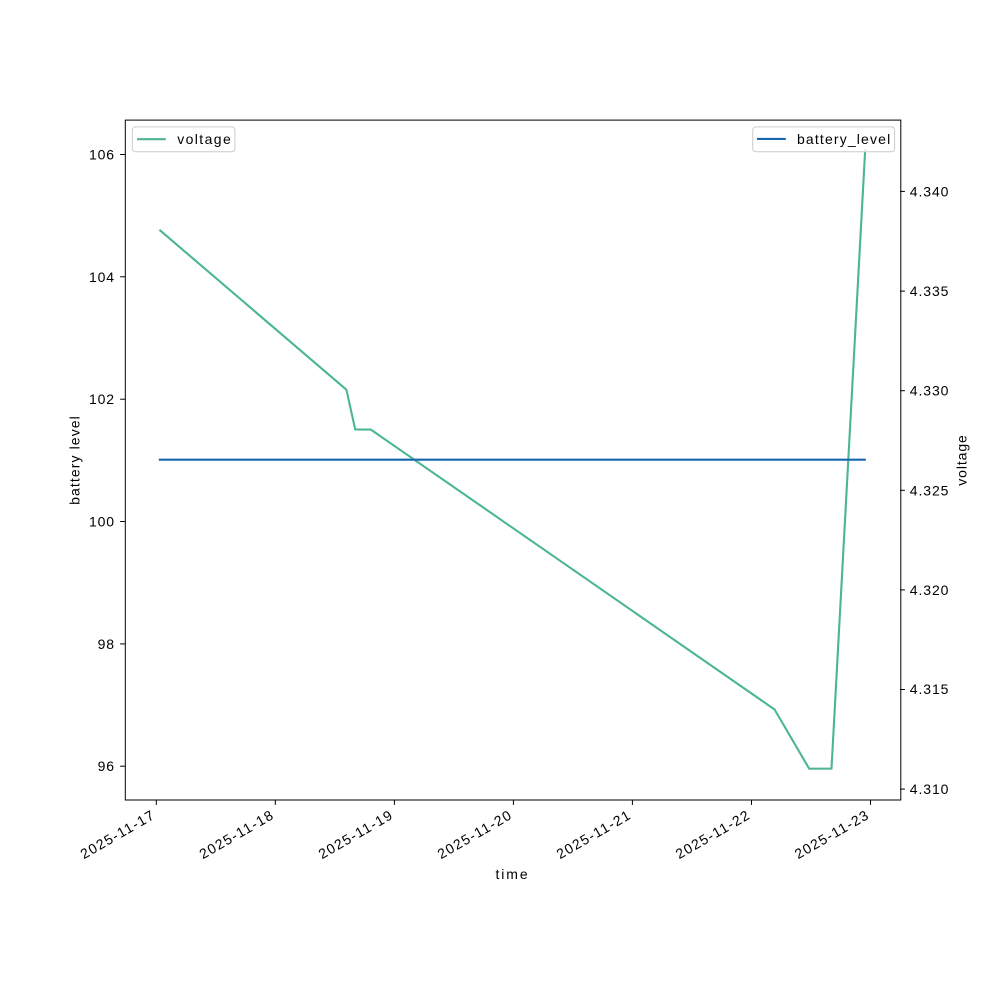  I want to click on svg-text: battery_level, so click(844, 139).